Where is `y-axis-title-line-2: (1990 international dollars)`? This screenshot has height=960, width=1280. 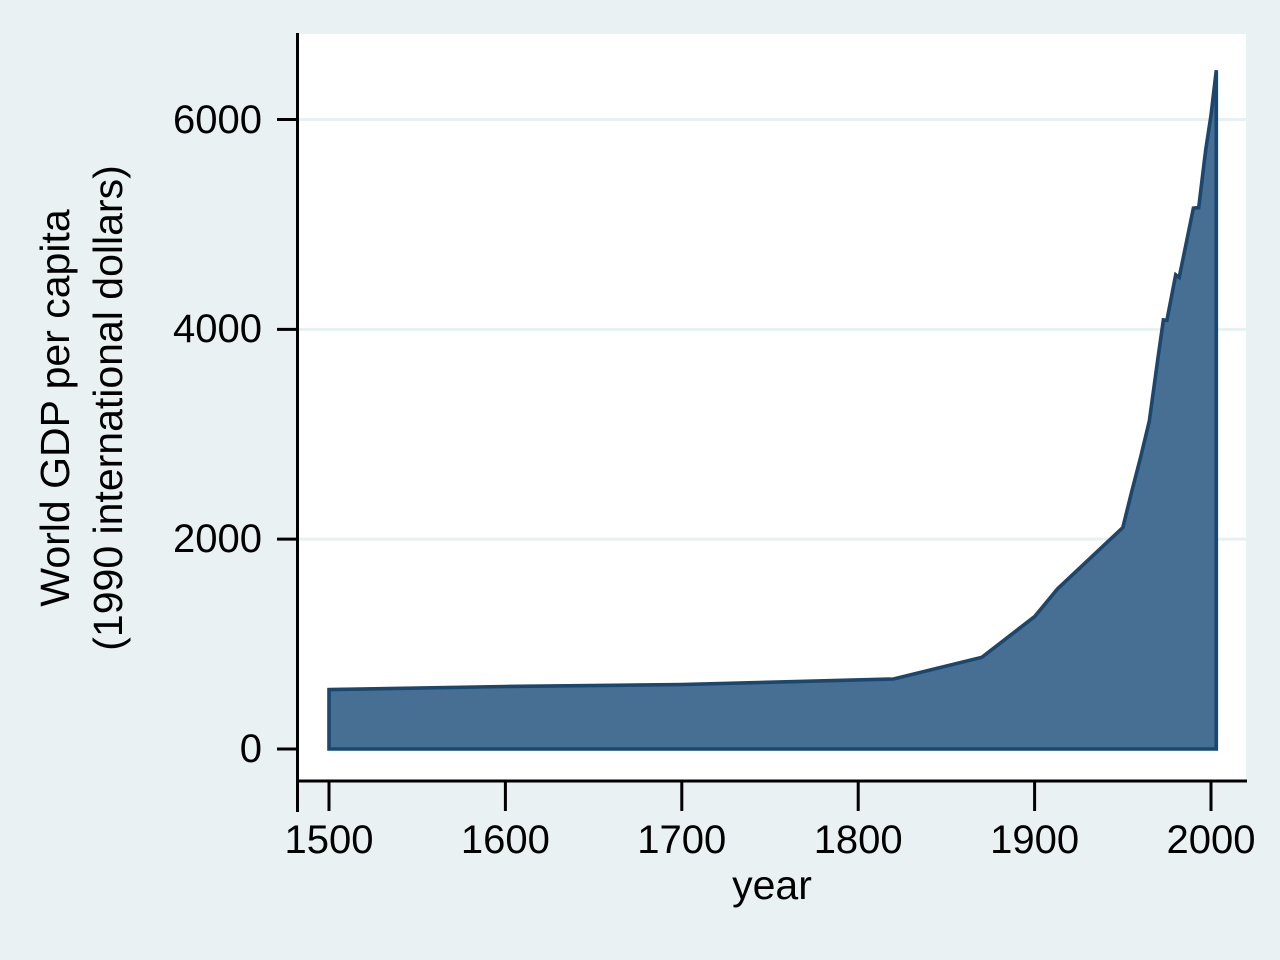 y-axis-title-line-2: (1990 international dollars) is located at coordinates (108, 408).